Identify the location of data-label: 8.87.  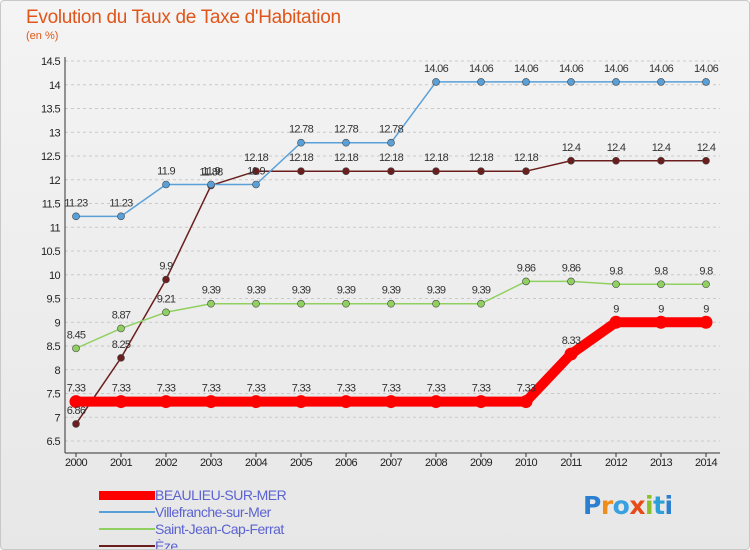
(121, 315).